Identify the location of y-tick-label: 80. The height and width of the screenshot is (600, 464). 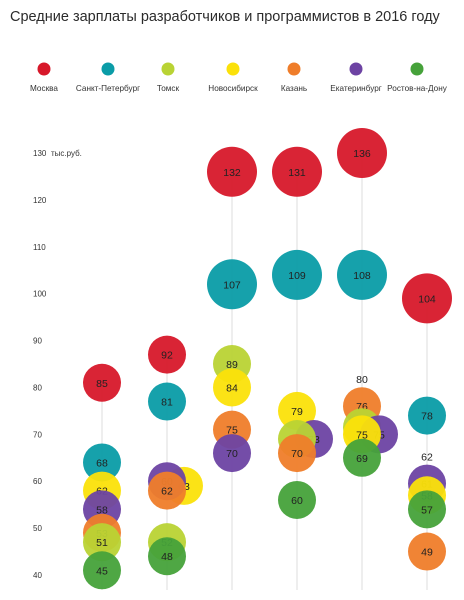
(37, 387).